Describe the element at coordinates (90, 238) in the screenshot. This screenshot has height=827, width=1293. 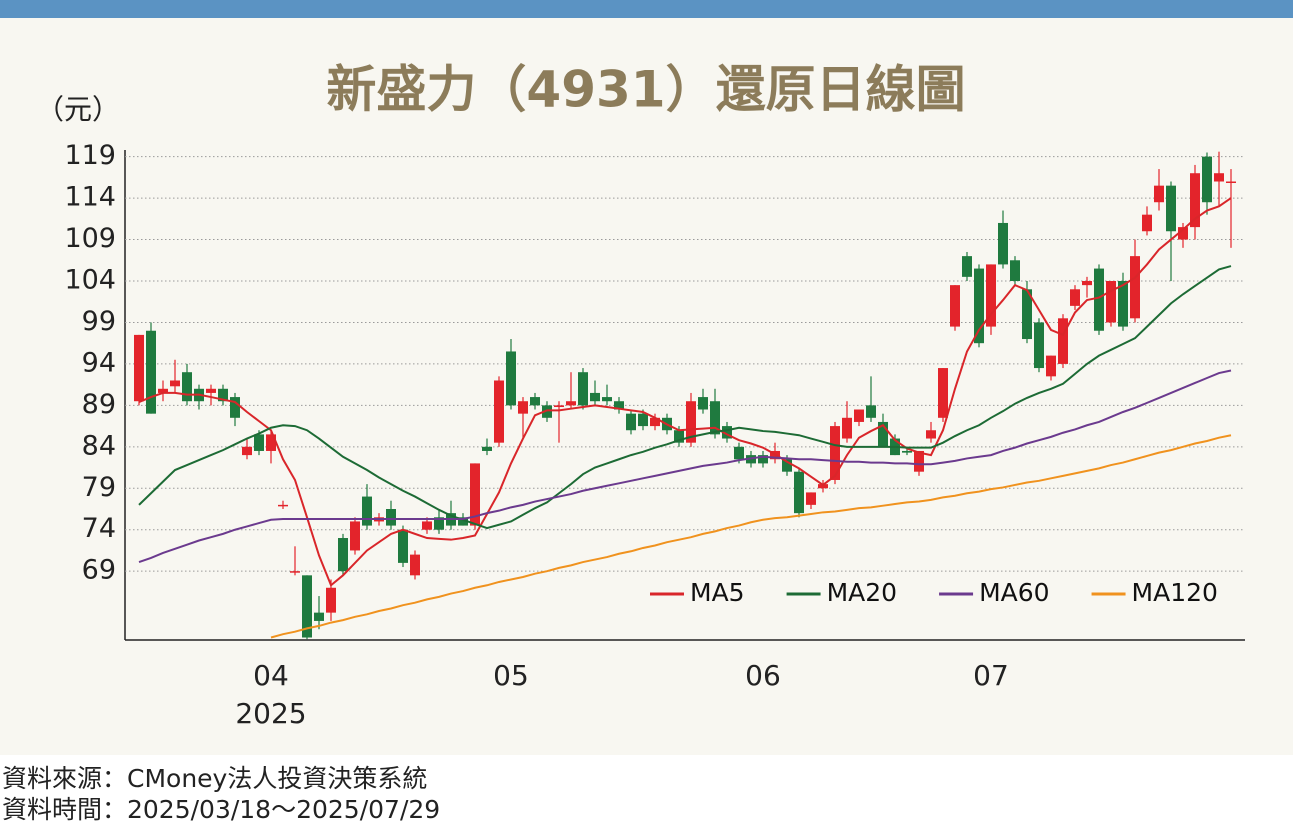
I see `y-tick-label: 109` at that location.